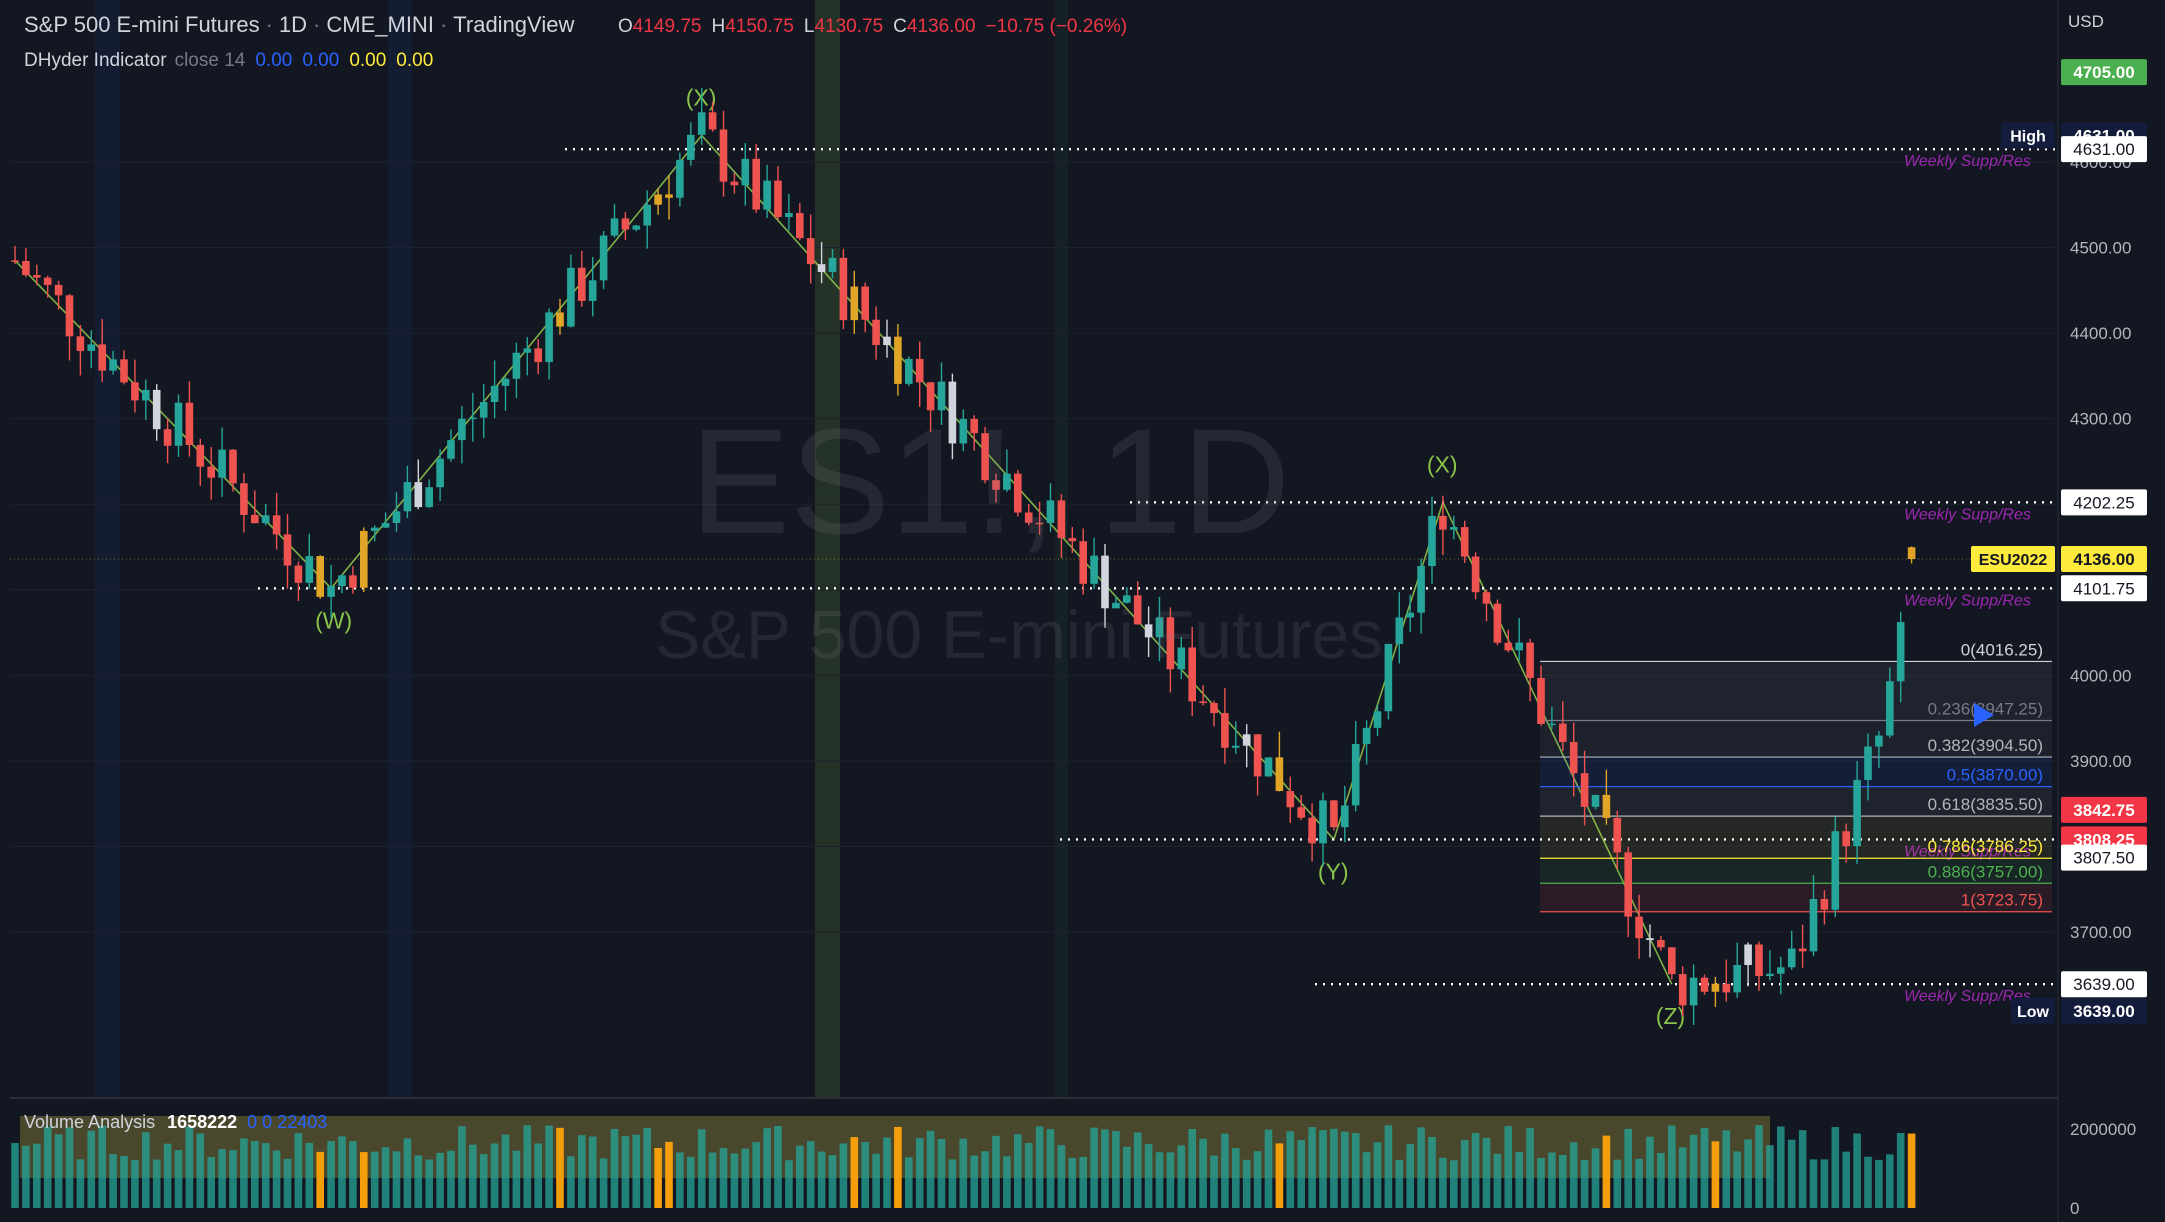  Describe the element at coordinates (293, 24) in the screenshot. I see `interval-label: 1D` at that location.